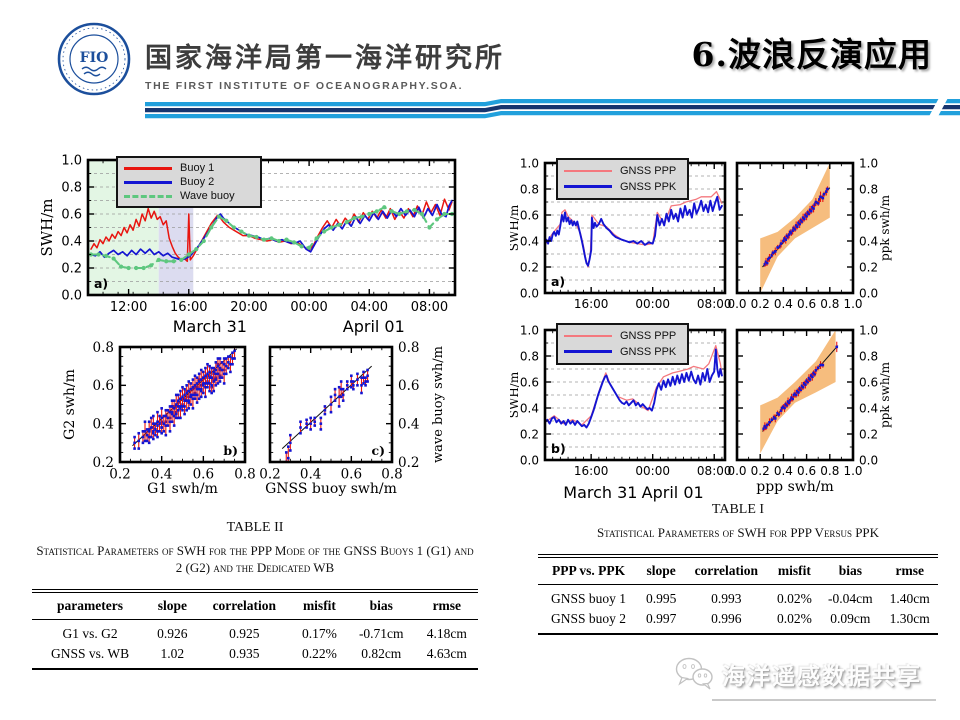  I want to click on table2-title: TABLE II, so click(255, 527).